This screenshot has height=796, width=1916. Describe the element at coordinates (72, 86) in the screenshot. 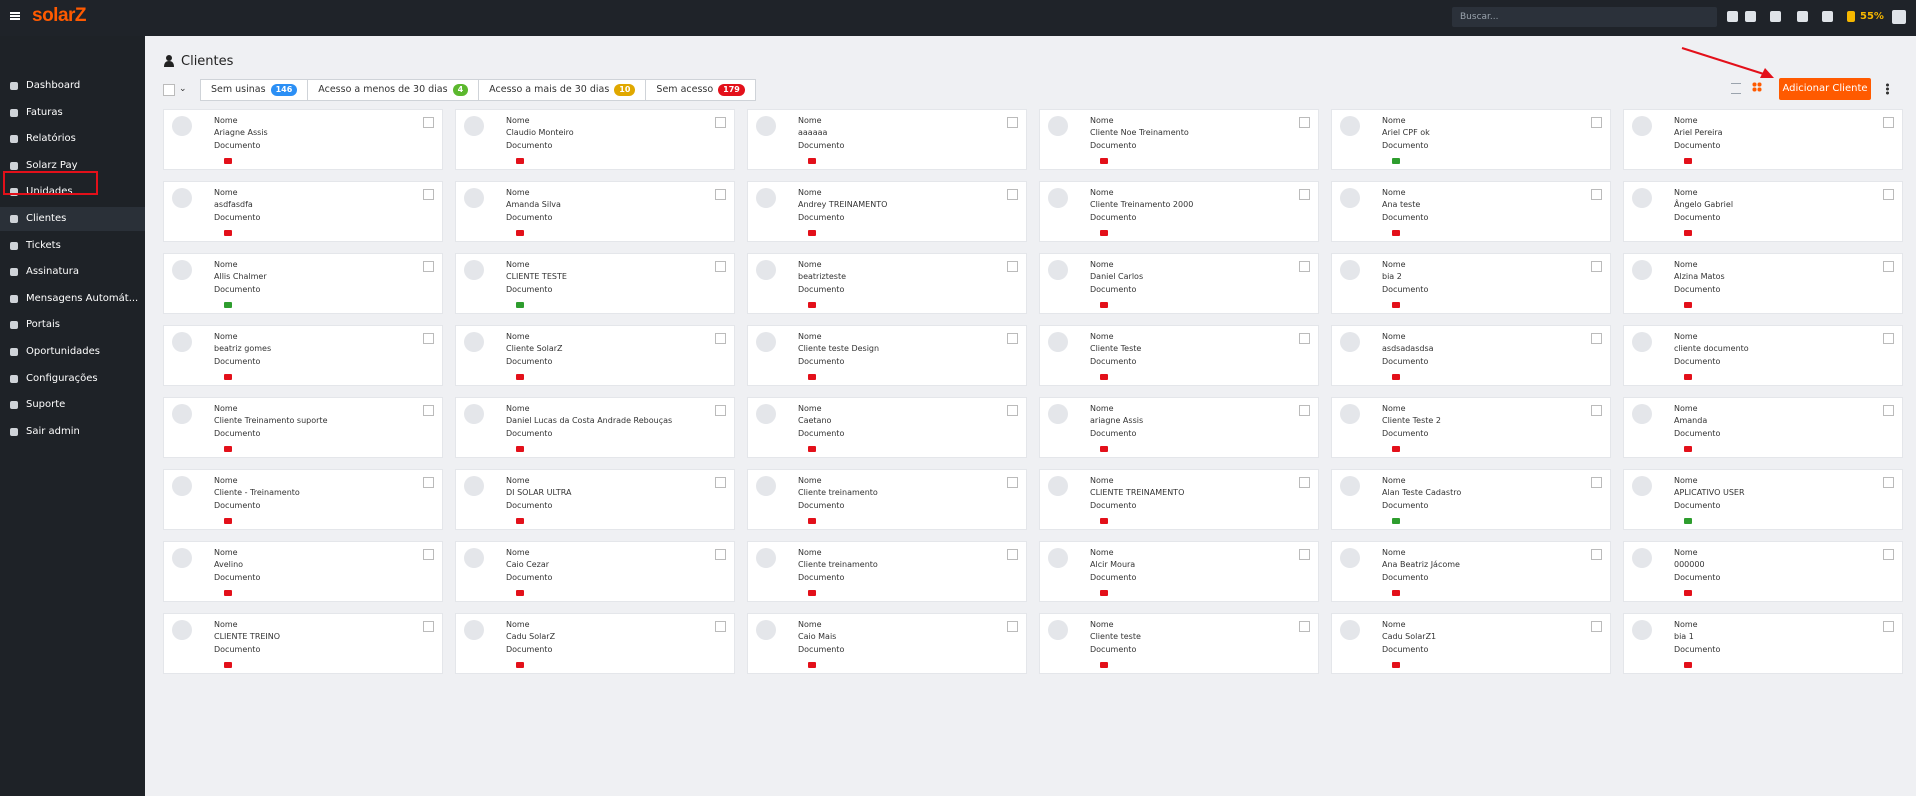

I see `sidebar-item: Dashboard` at that location.